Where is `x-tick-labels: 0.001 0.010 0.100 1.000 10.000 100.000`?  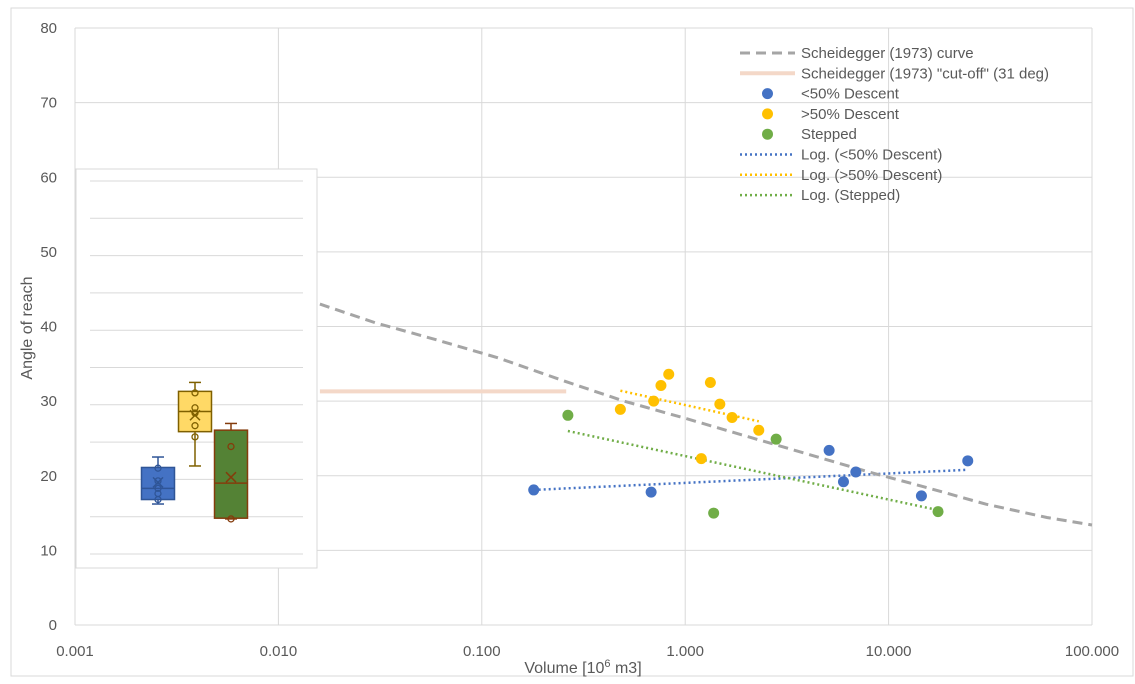 x-tick-labels: 0.001 0.010 0.100 1.000 10.000 100.000 is located at coordinates (587, 651).